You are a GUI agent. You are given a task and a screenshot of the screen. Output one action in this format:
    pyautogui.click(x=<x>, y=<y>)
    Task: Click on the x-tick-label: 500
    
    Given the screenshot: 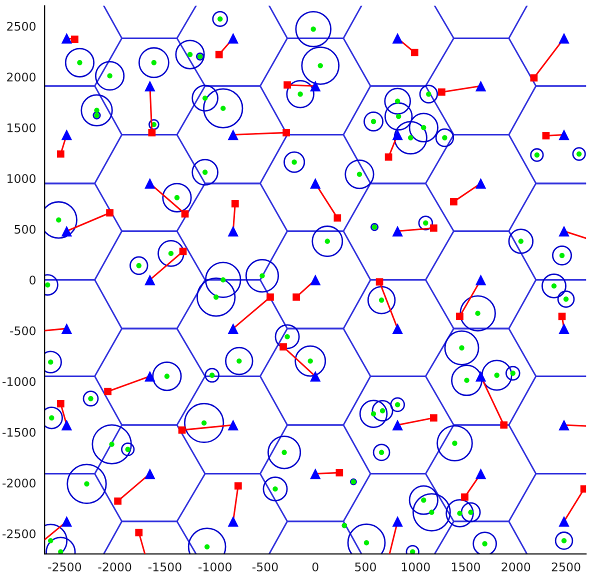 What is the action you would take?
    pyautogui.click(x=365, y=567)
    